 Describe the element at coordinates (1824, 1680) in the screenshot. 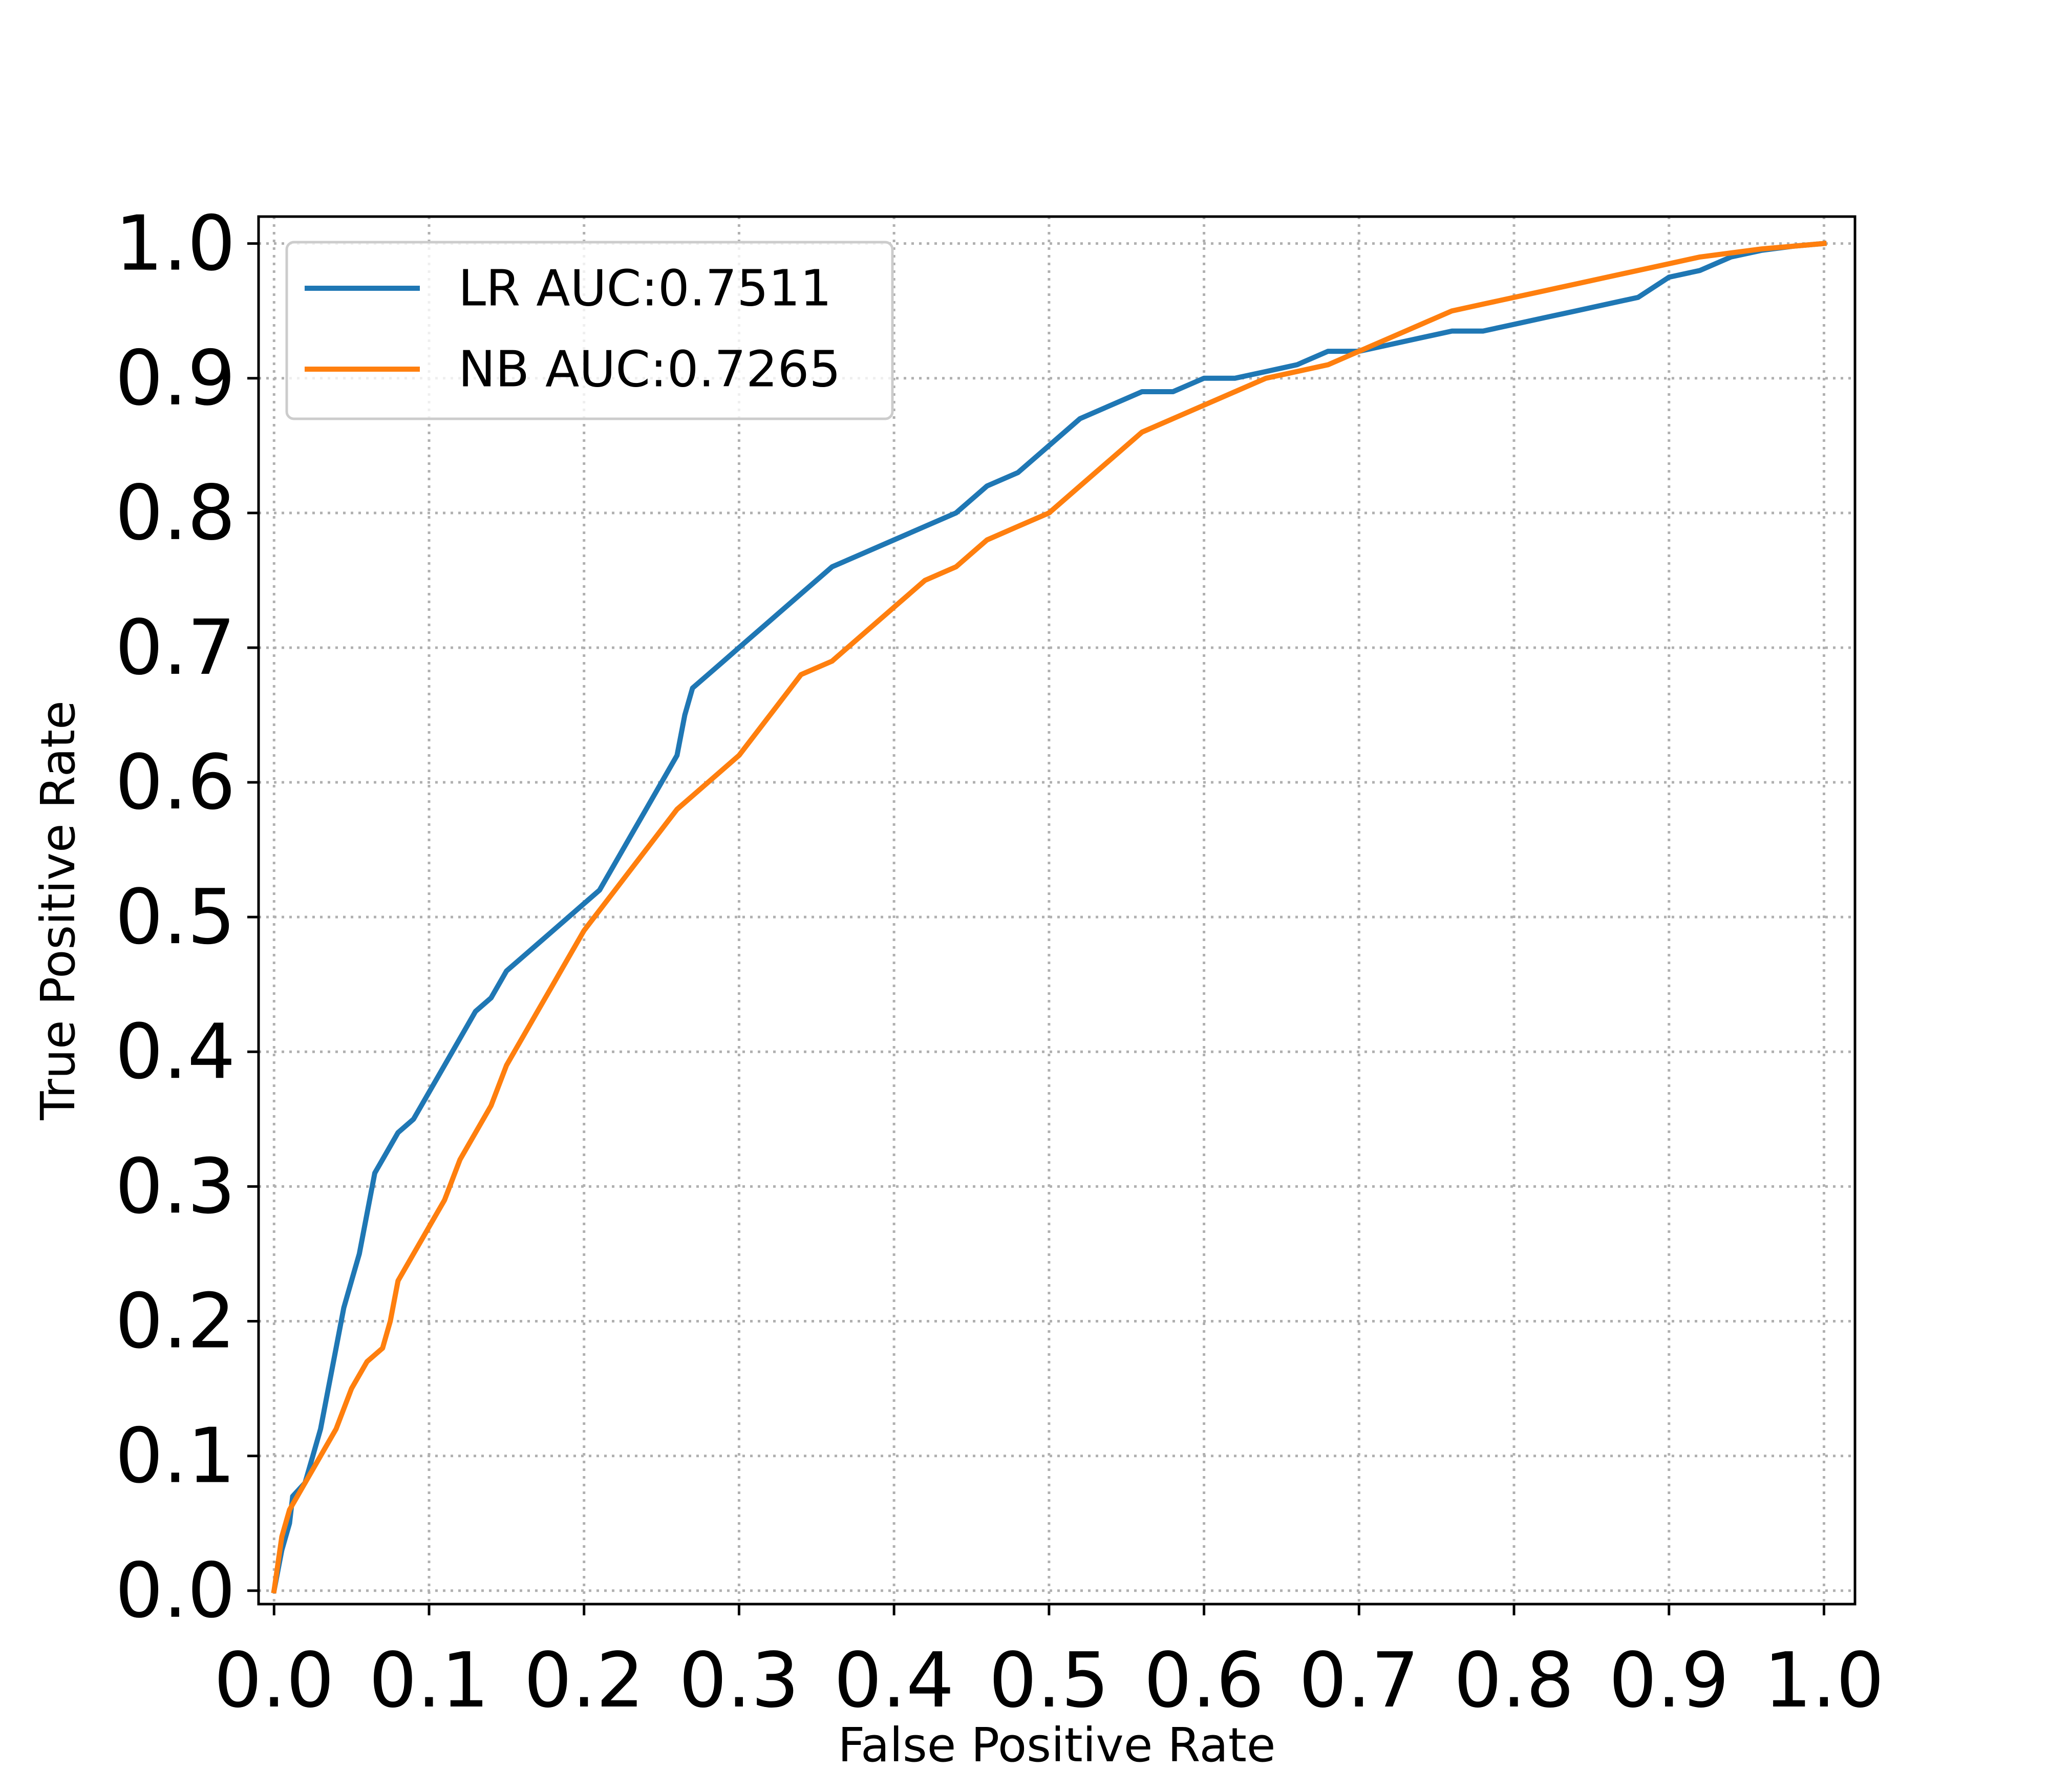

I see `x-tick-label: 1.0` at that location.